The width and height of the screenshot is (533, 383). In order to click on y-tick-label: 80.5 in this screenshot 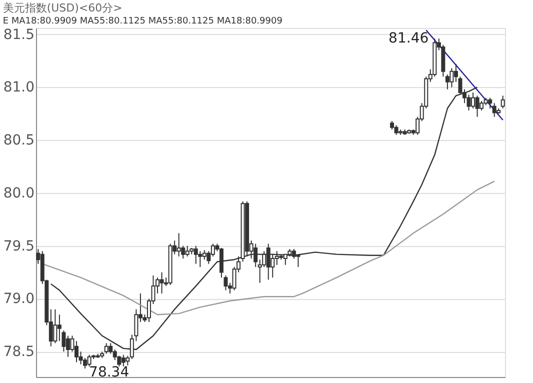, I will do `click(18, 140)`.